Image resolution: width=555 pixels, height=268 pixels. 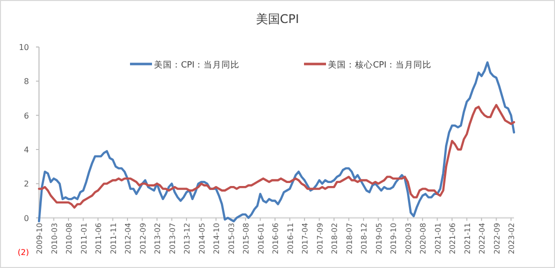 What do you see at coordinates (380, 65) in the screenshot?
I see `legend-label: 美国：核心CPI：当月同比` at bounding box center [380, 65].